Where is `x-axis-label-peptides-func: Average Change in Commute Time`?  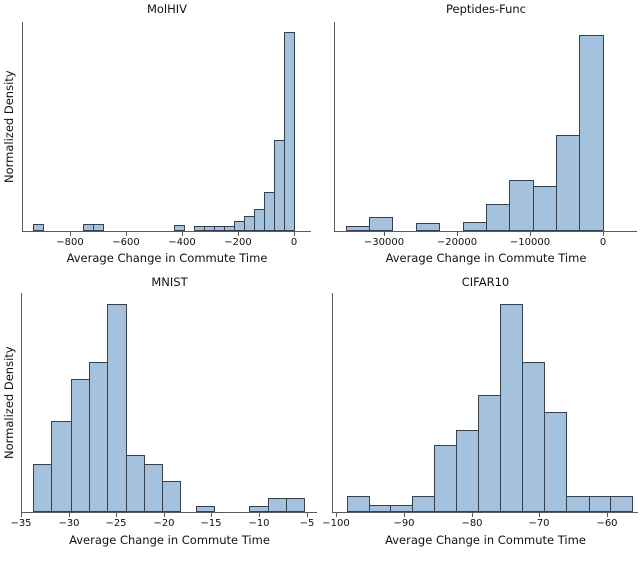
x-axis-label-peptides-func: Average Change in Commute Time is located at coordinates (486, 258).